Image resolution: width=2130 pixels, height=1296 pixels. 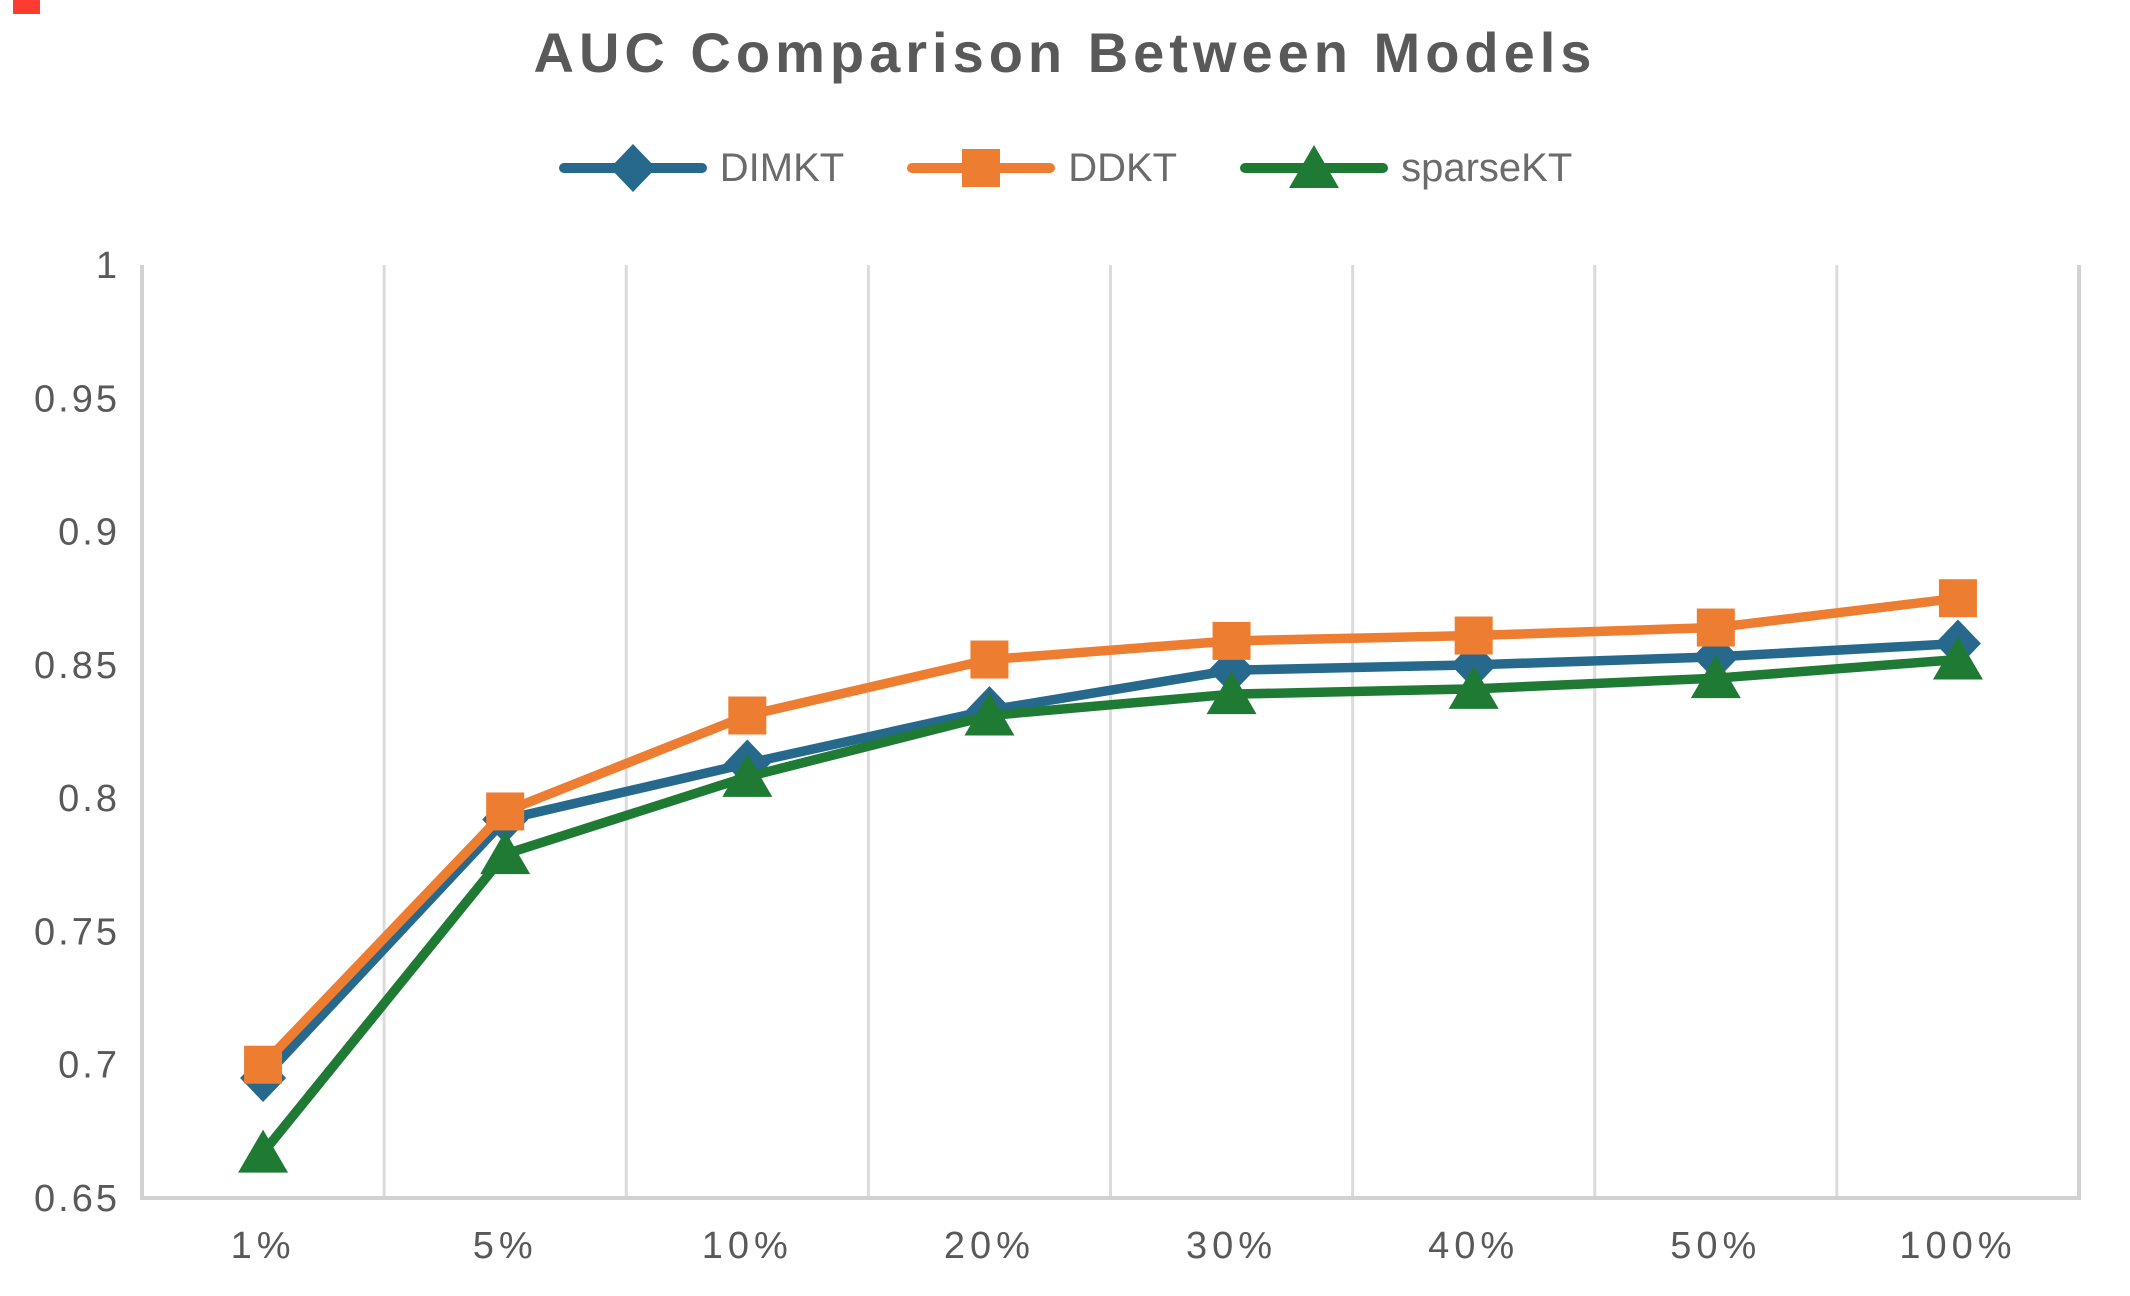 What do you see at coordinates (77, 399) in the screenshot?
I see `y-tick-label: 0.95` at bounding box center [77, 399].